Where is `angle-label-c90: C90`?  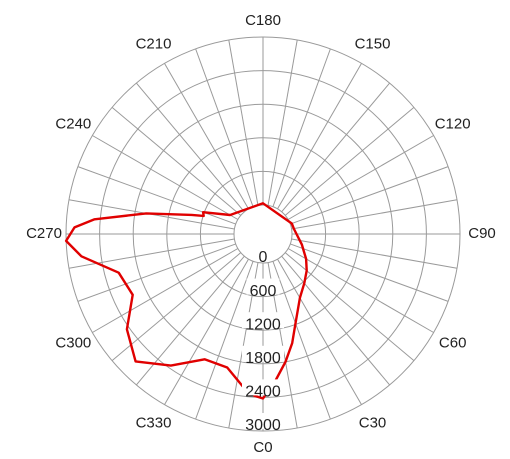
angle-label-c90: C90 is located at coordinates (482, 233).